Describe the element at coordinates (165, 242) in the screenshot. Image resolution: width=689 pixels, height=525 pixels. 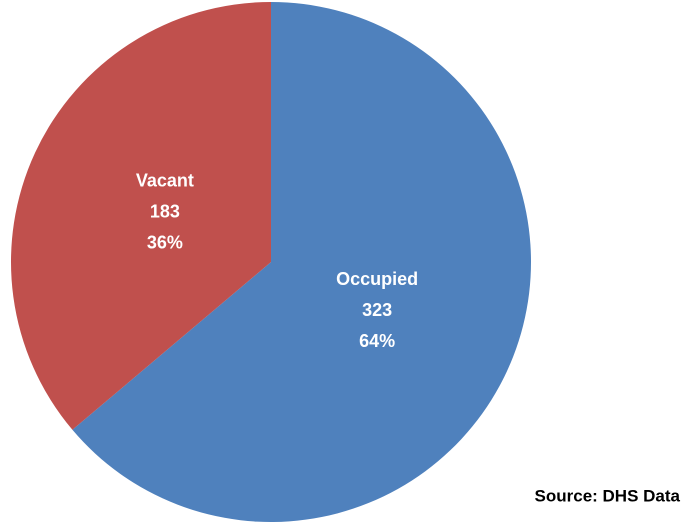
I see `slice-percent: 36%` at that location.